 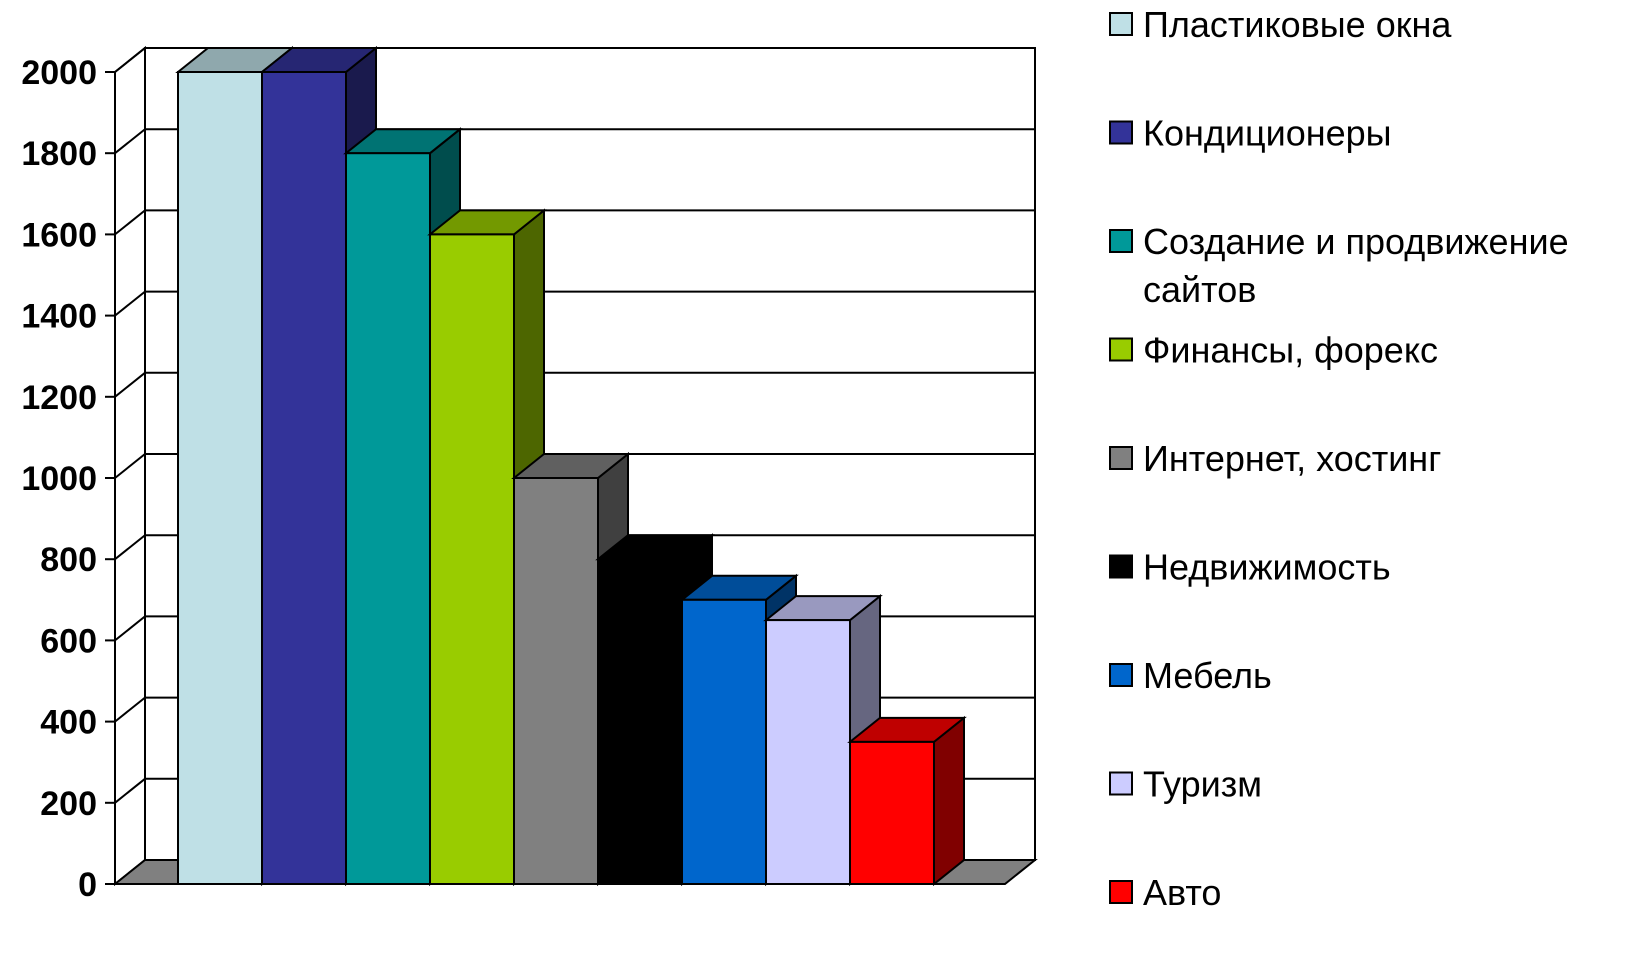 What do you see at coordinates (1339, 265) in the screenshot?
I see `legend-item: Создание и продвижение сайтов` at bounding box center [1339, 265].